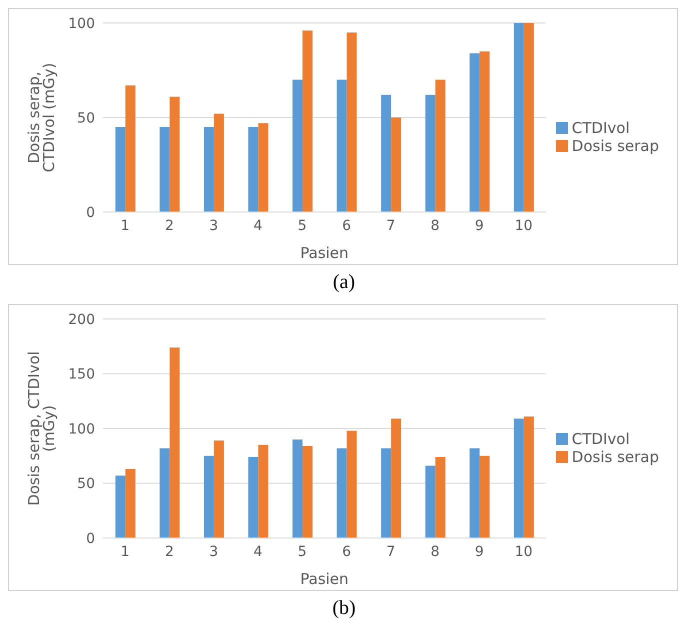 This screenshot has height=630, width=688. What do you see at coordinates (81, 320) in the screenshot?
I see `y-tick-label: 200` at bounding box center [81, 320].